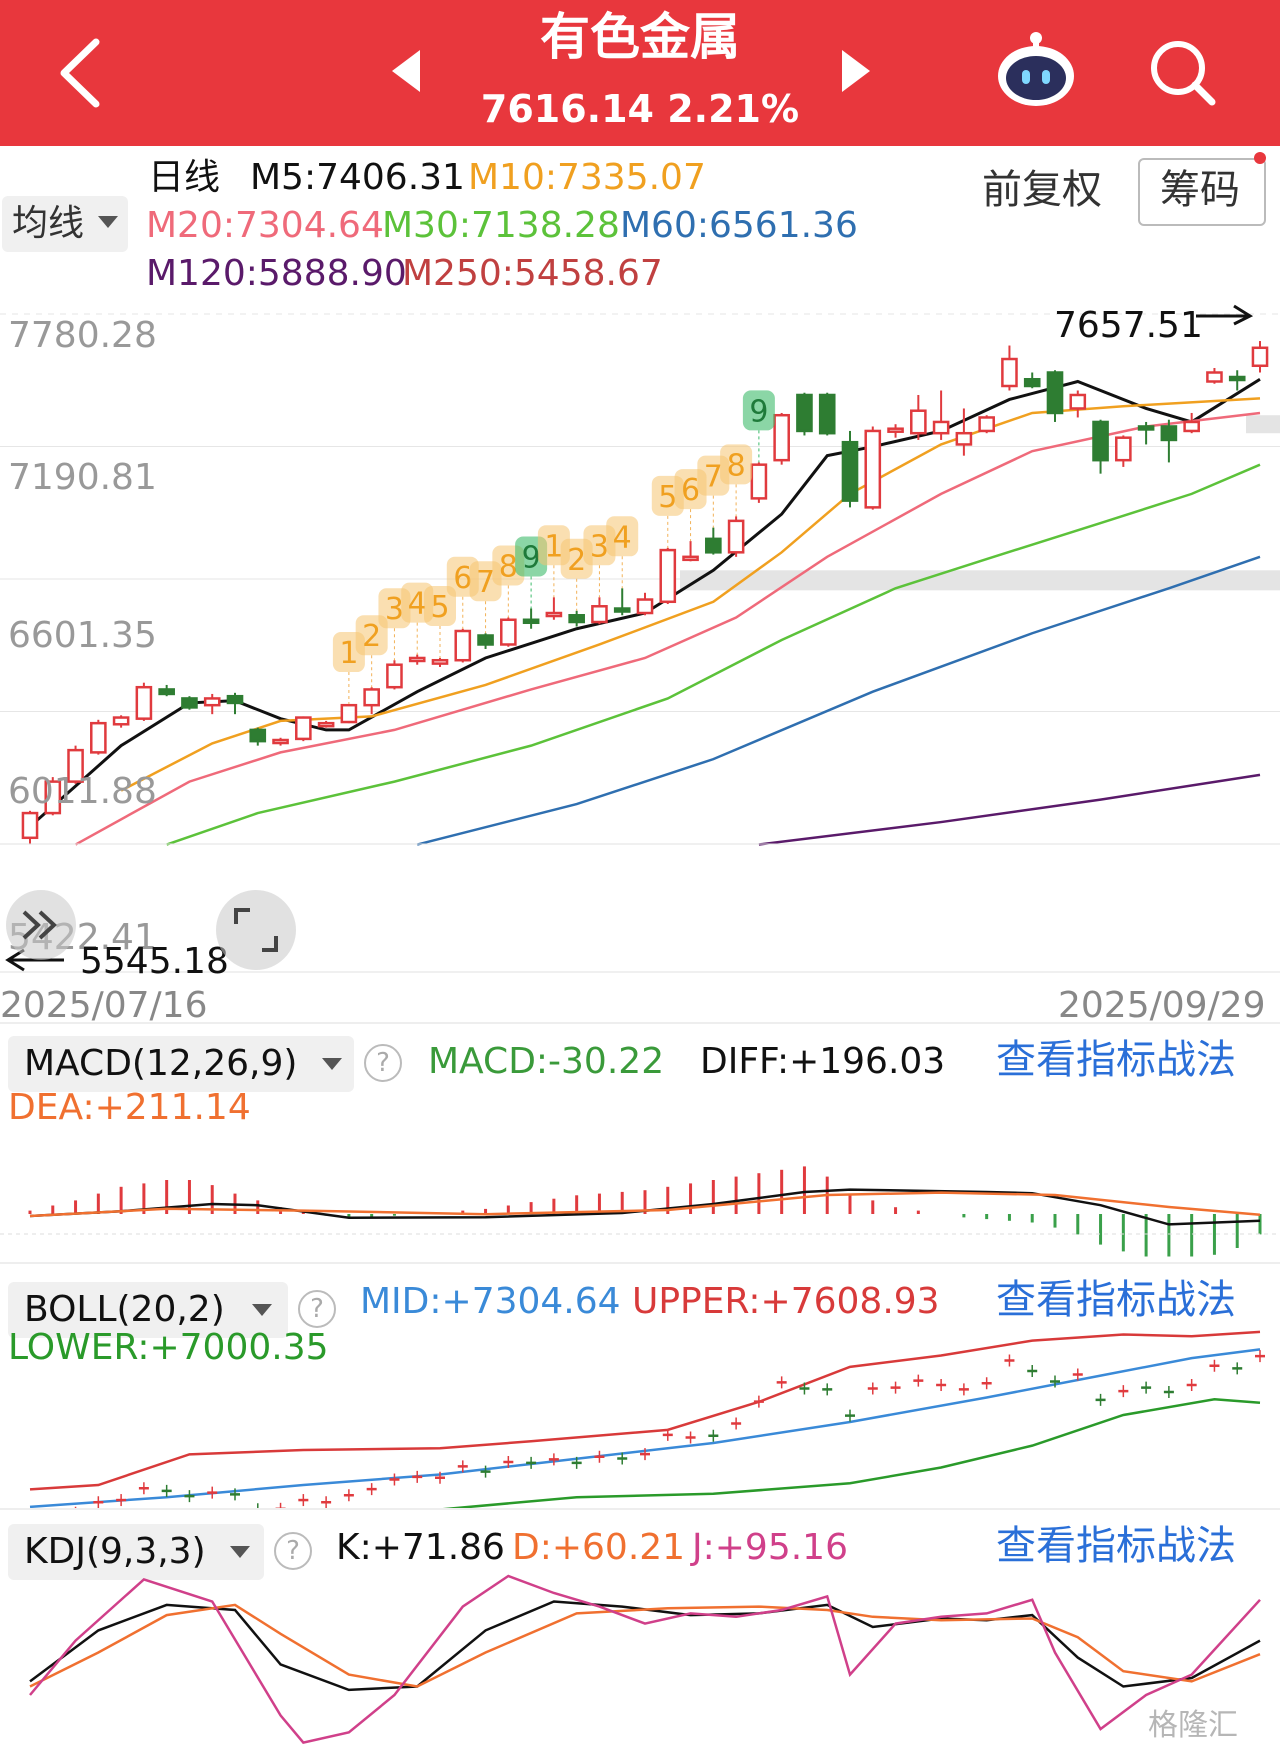 Image resolution: width=1280 pixels, height=1752 pixels. I want to click on fullscreen-button, so click(256, 930).